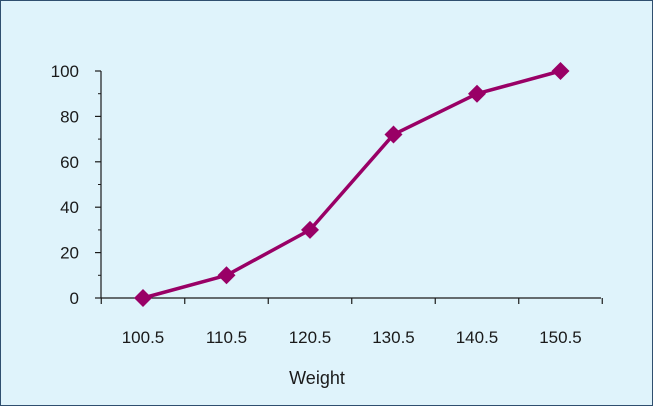 Image resolution: width=653 pixels, height=406 pixels. I want to click on x-tick-label: 100.5, so click(143, 337).